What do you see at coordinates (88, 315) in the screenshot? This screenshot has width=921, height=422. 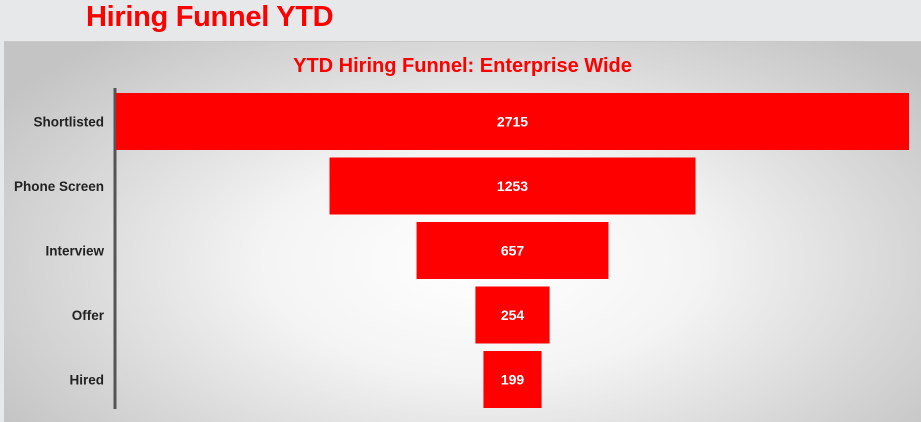 I see `category-label: Offer` at bounding box center [88, 315].